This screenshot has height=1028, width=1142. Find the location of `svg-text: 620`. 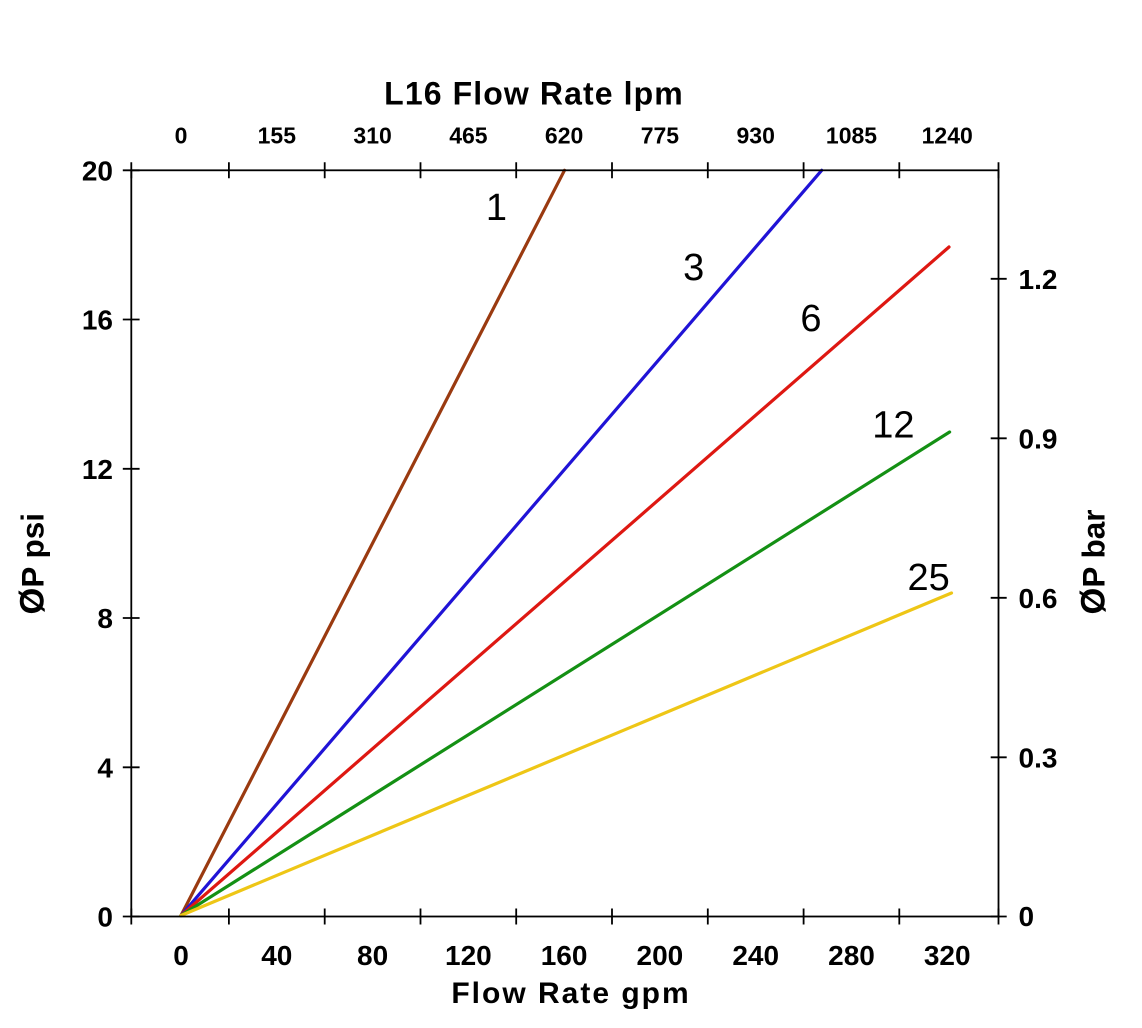

svg-text: 620 is located at coordinates (564, 136).